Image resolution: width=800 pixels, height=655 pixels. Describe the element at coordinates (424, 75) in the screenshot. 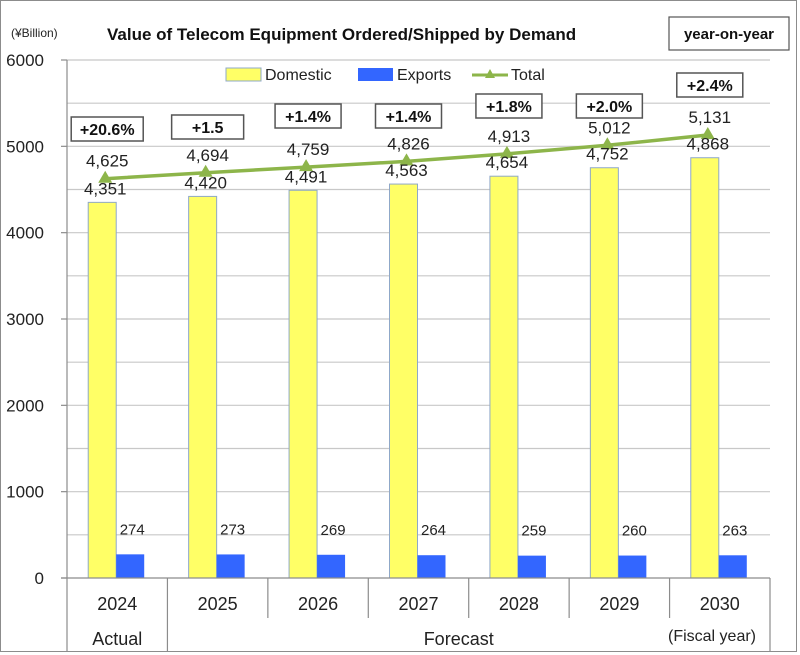

I see `legend-label-exports: Exports` at that location.